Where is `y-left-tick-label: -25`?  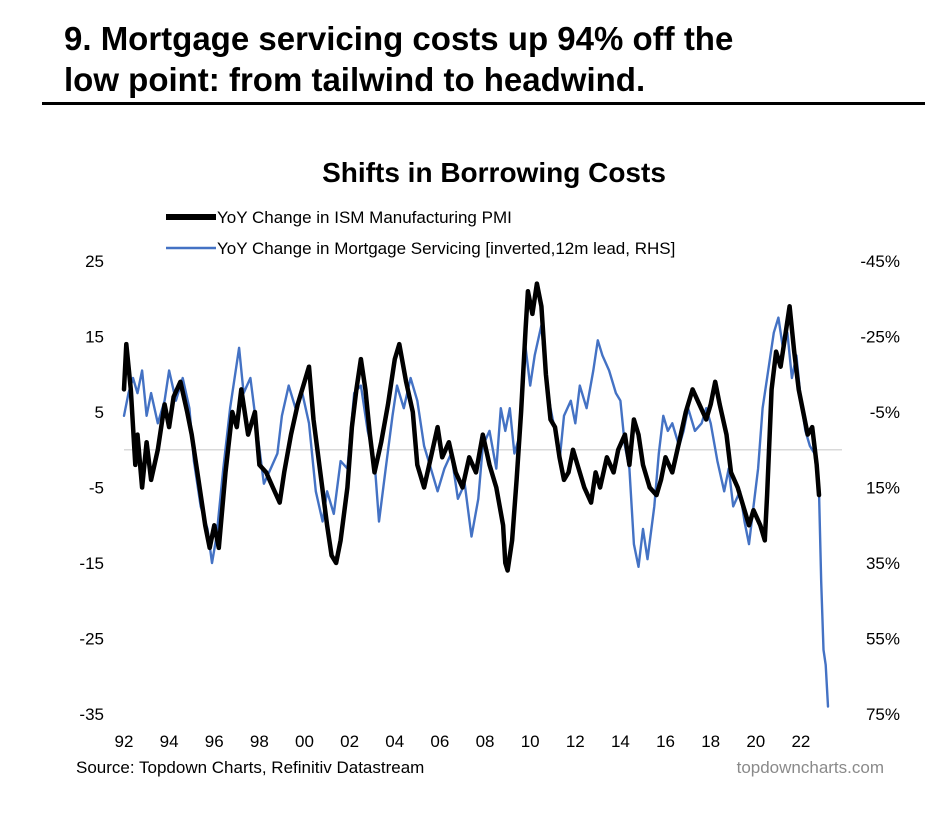
y-left-tick-label: -25 is located at coordinates (91, 639).